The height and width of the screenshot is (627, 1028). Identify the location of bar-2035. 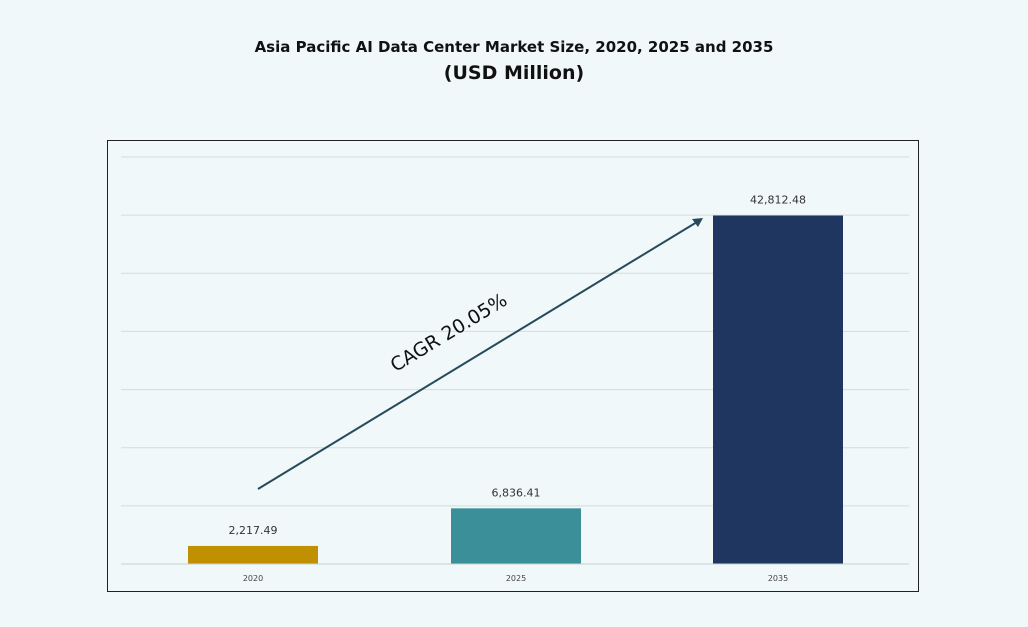
(778, 389).